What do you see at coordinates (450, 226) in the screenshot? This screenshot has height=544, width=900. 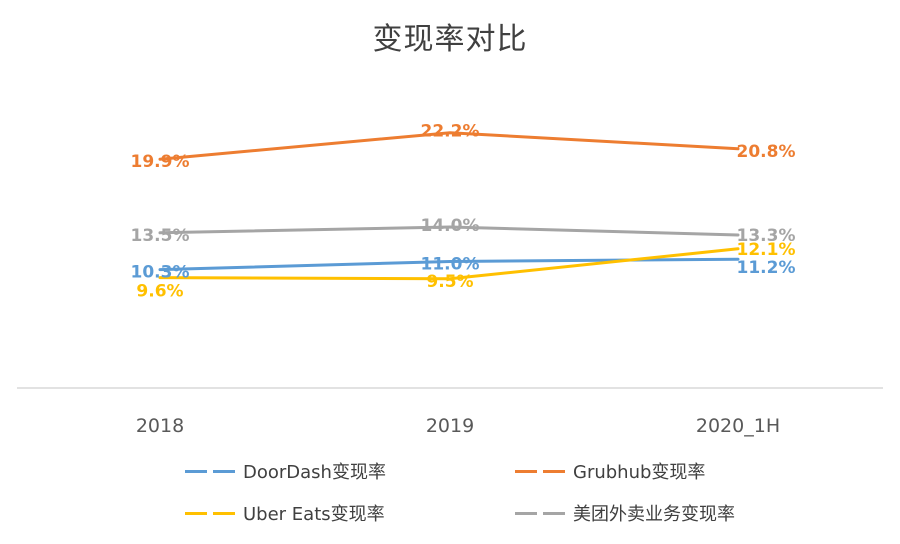 I see `data-label: 14.0%` at bounding box center [450, 226].